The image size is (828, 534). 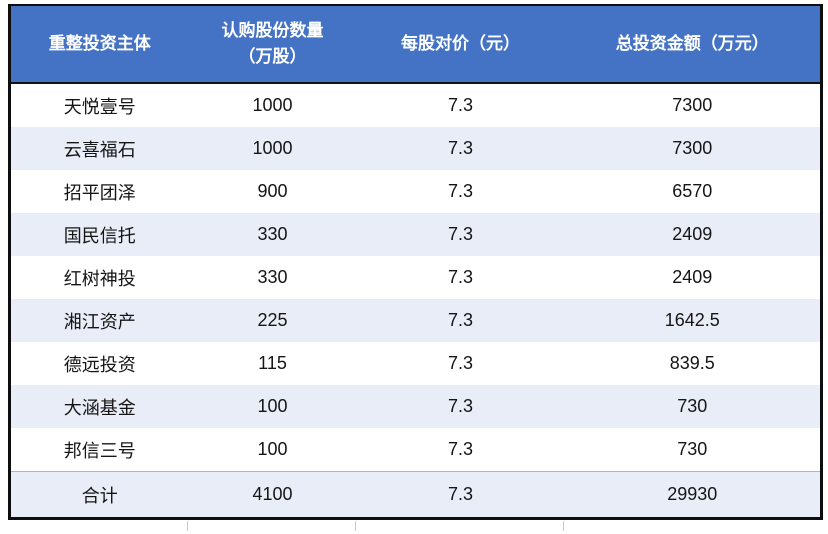 I want to click on cell-entity: 德远投资, so click(x=99, y=363).